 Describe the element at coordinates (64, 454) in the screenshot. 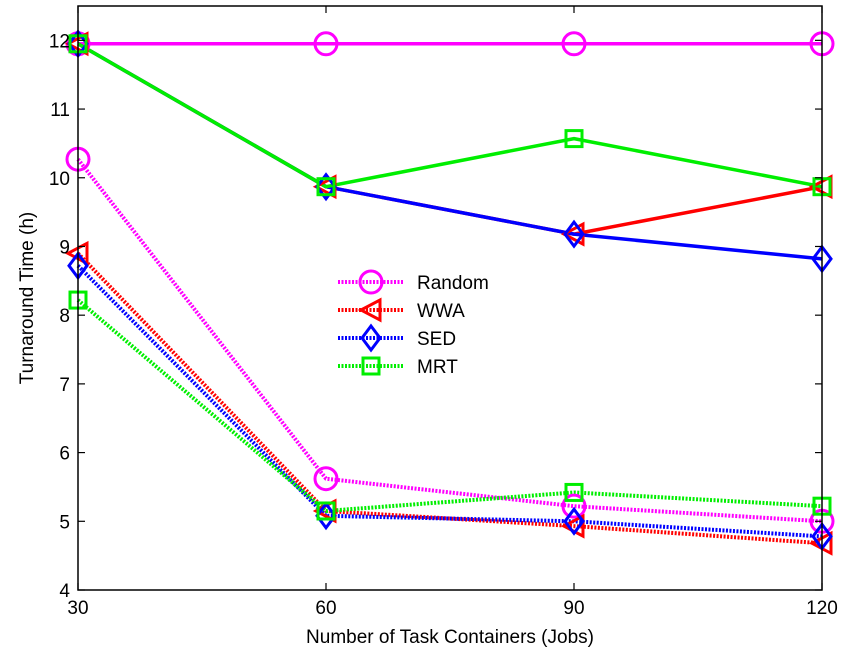

I see `y-tick-label: 6` at that location.